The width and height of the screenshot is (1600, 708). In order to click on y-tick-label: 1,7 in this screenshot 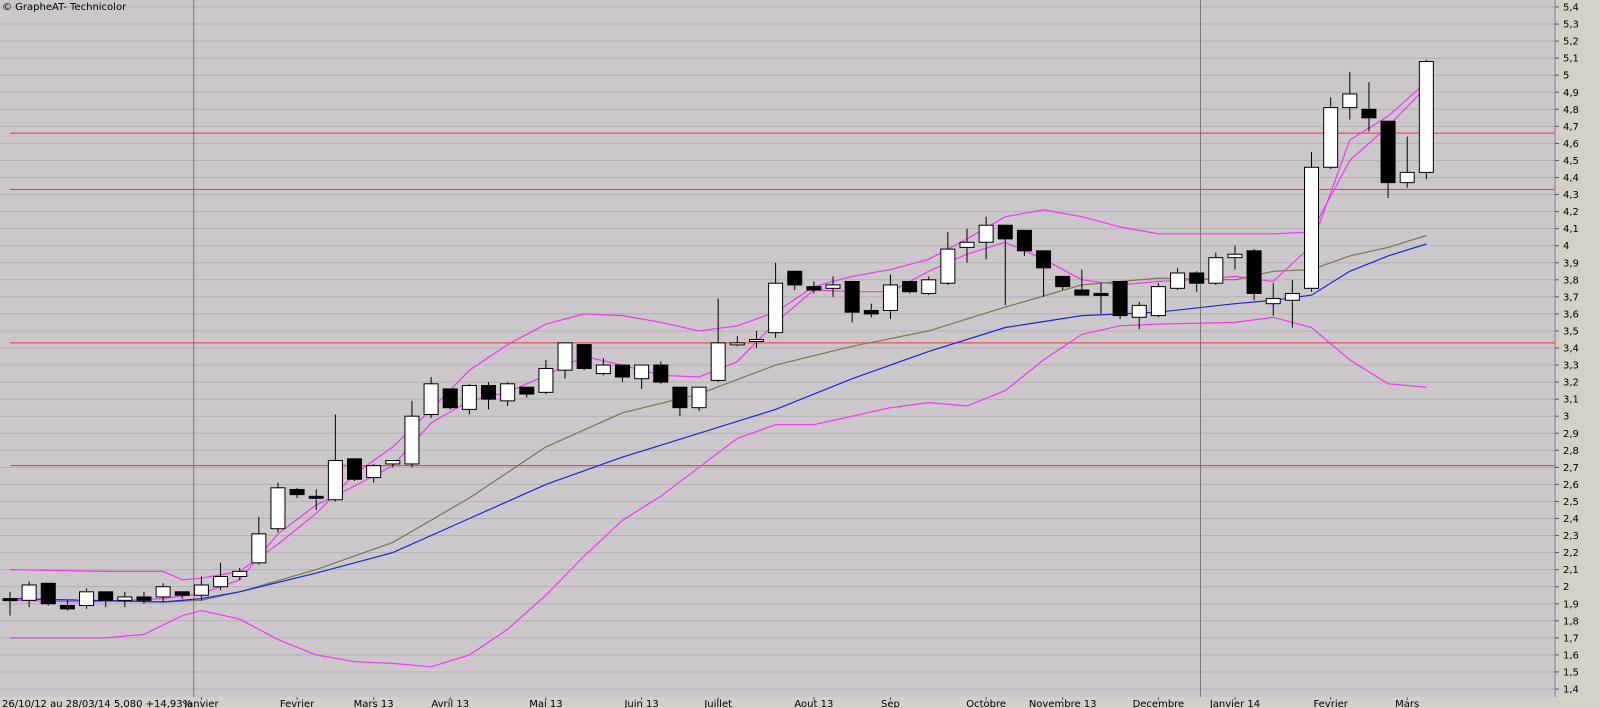, I will do `click(1571, 638)`.